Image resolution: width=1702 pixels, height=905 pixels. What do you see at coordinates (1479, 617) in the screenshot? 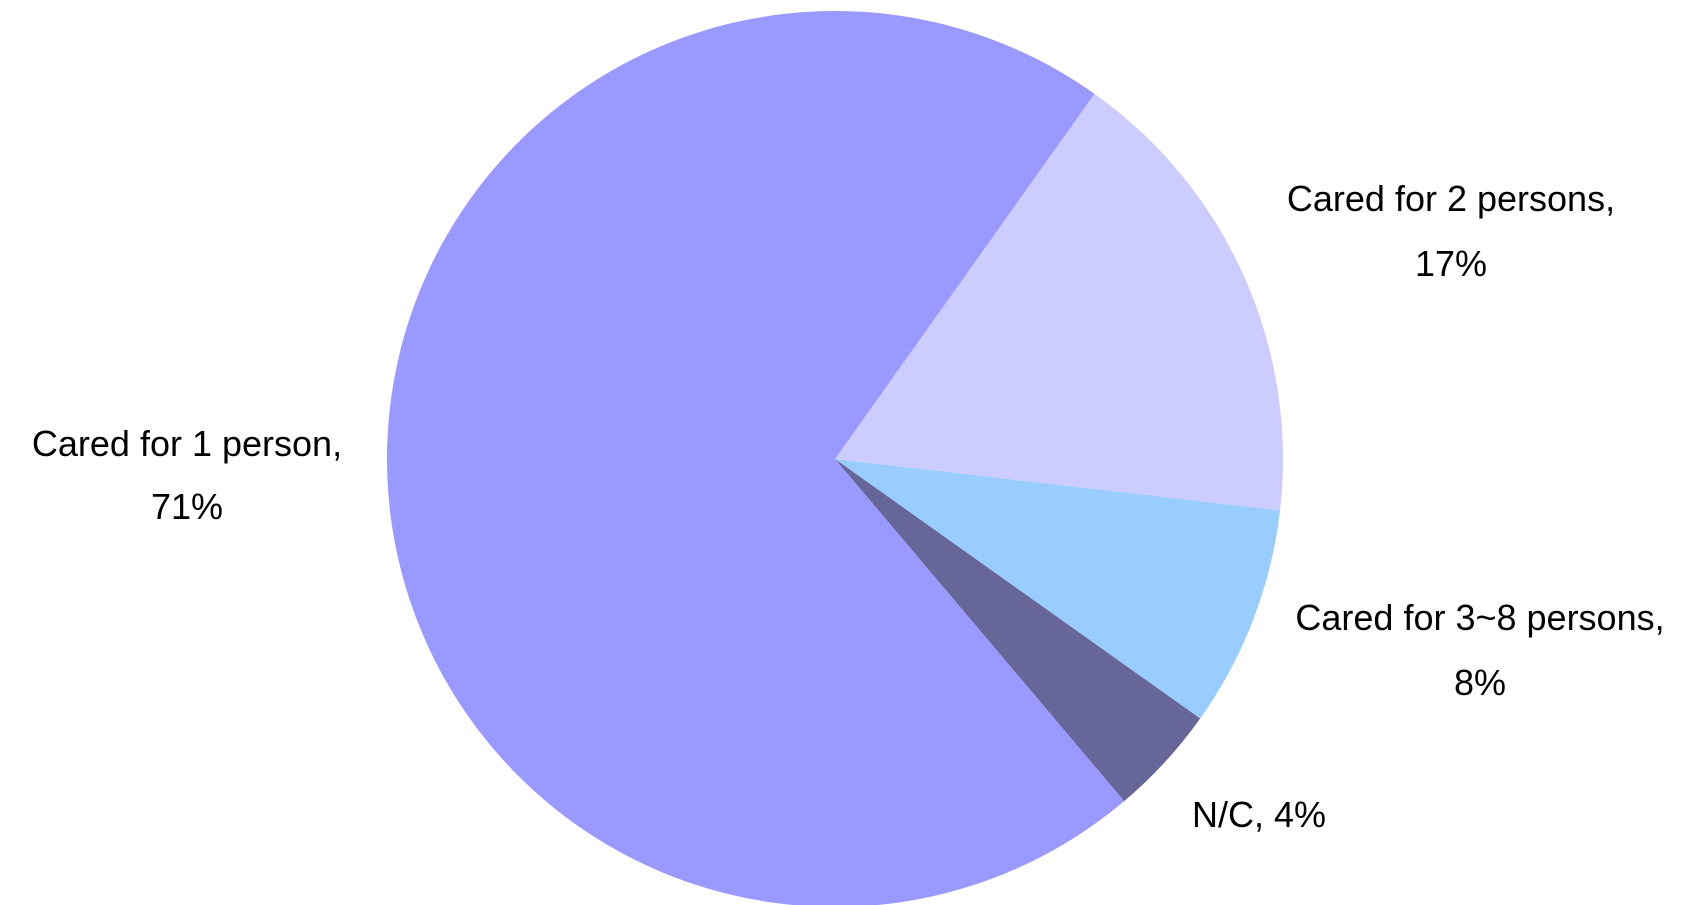
I see `category-label: Cared for 3~8 persons,` at bounding box center [1479, 617].